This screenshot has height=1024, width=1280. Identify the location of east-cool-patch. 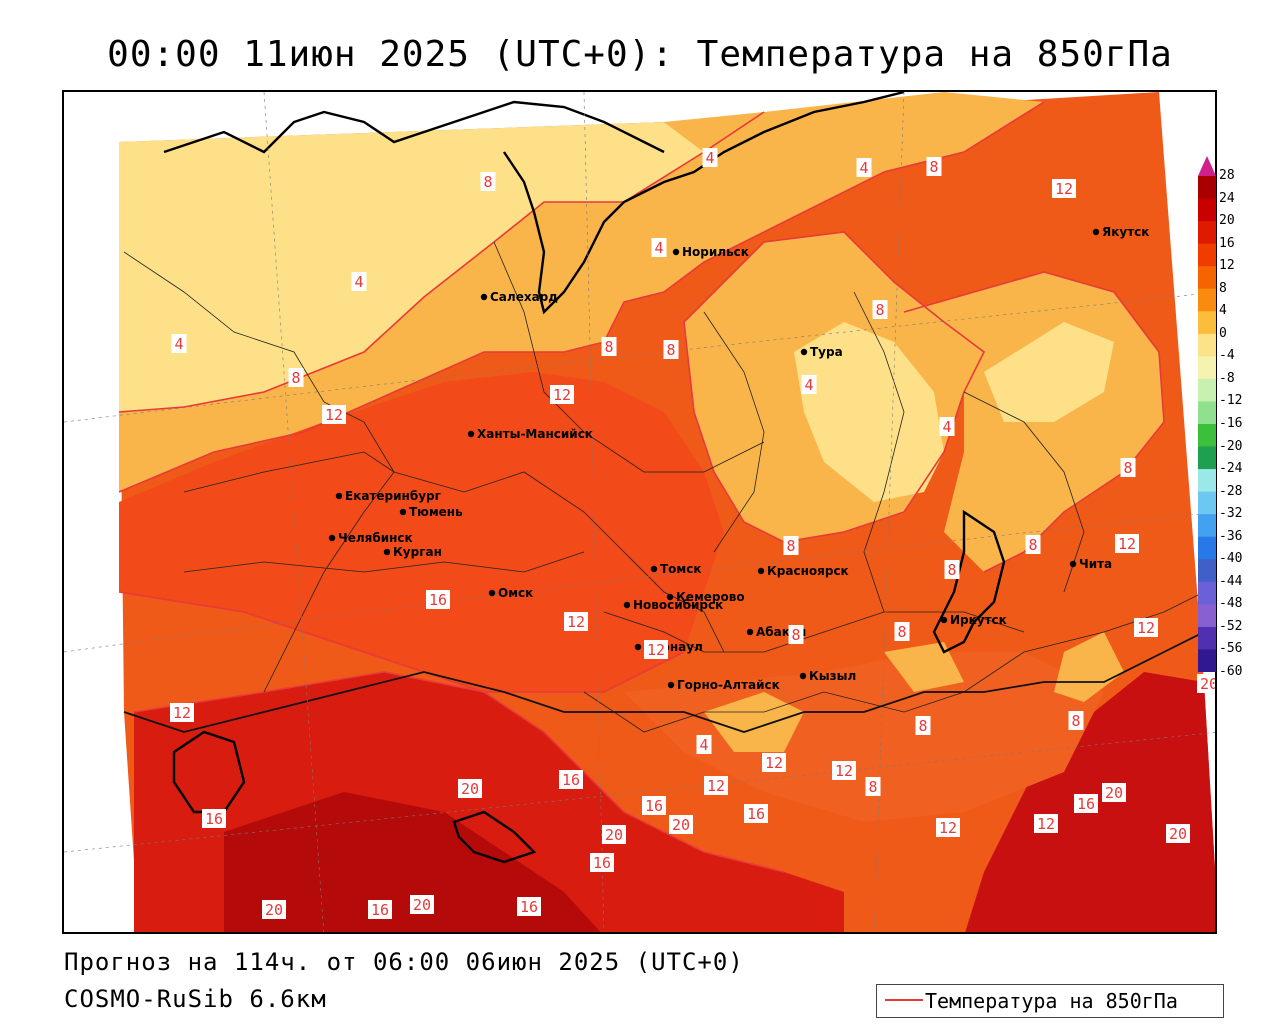
(1049, 372).